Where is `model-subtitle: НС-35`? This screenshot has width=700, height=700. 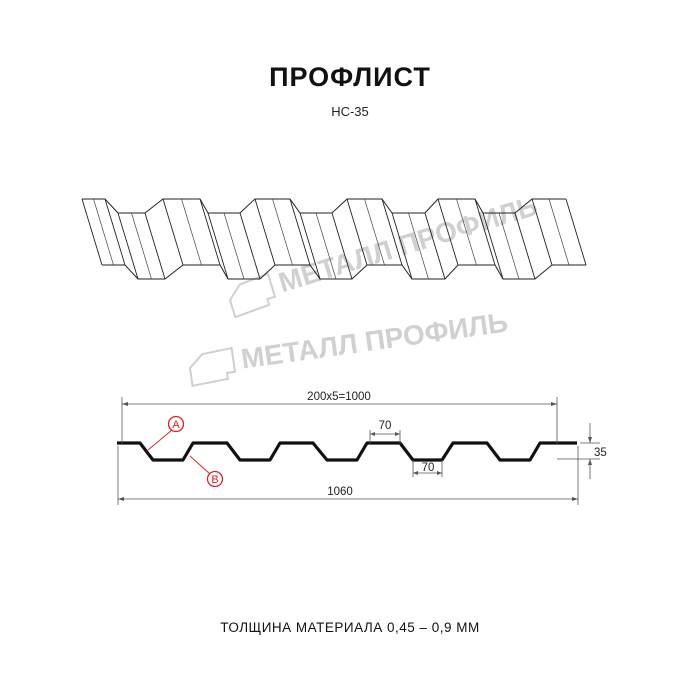 model-subtitle: НС-35 is located at coordinates (350, 111).